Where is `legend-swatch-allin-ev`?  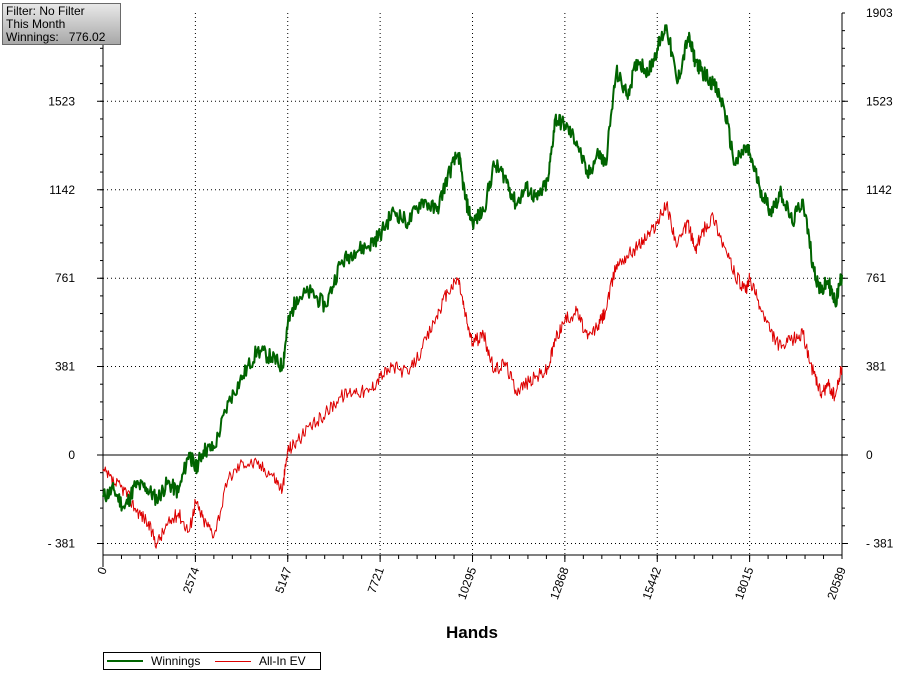 legend-swatch-allin-ev is located at coordinates (233, 661).